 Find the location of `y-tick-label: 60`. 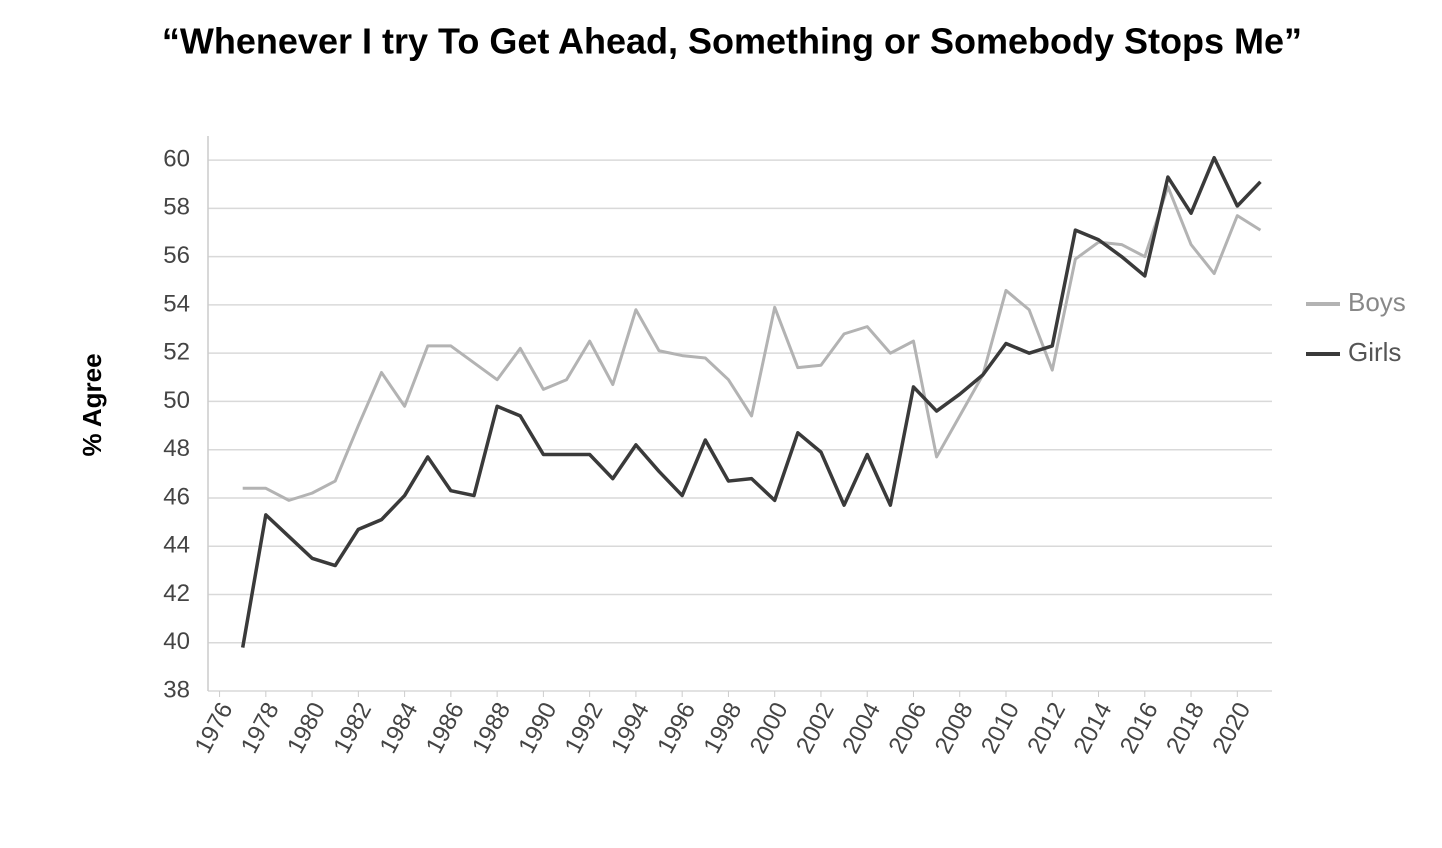

y-tick-label: 60 is located at coordinates (176, 158).